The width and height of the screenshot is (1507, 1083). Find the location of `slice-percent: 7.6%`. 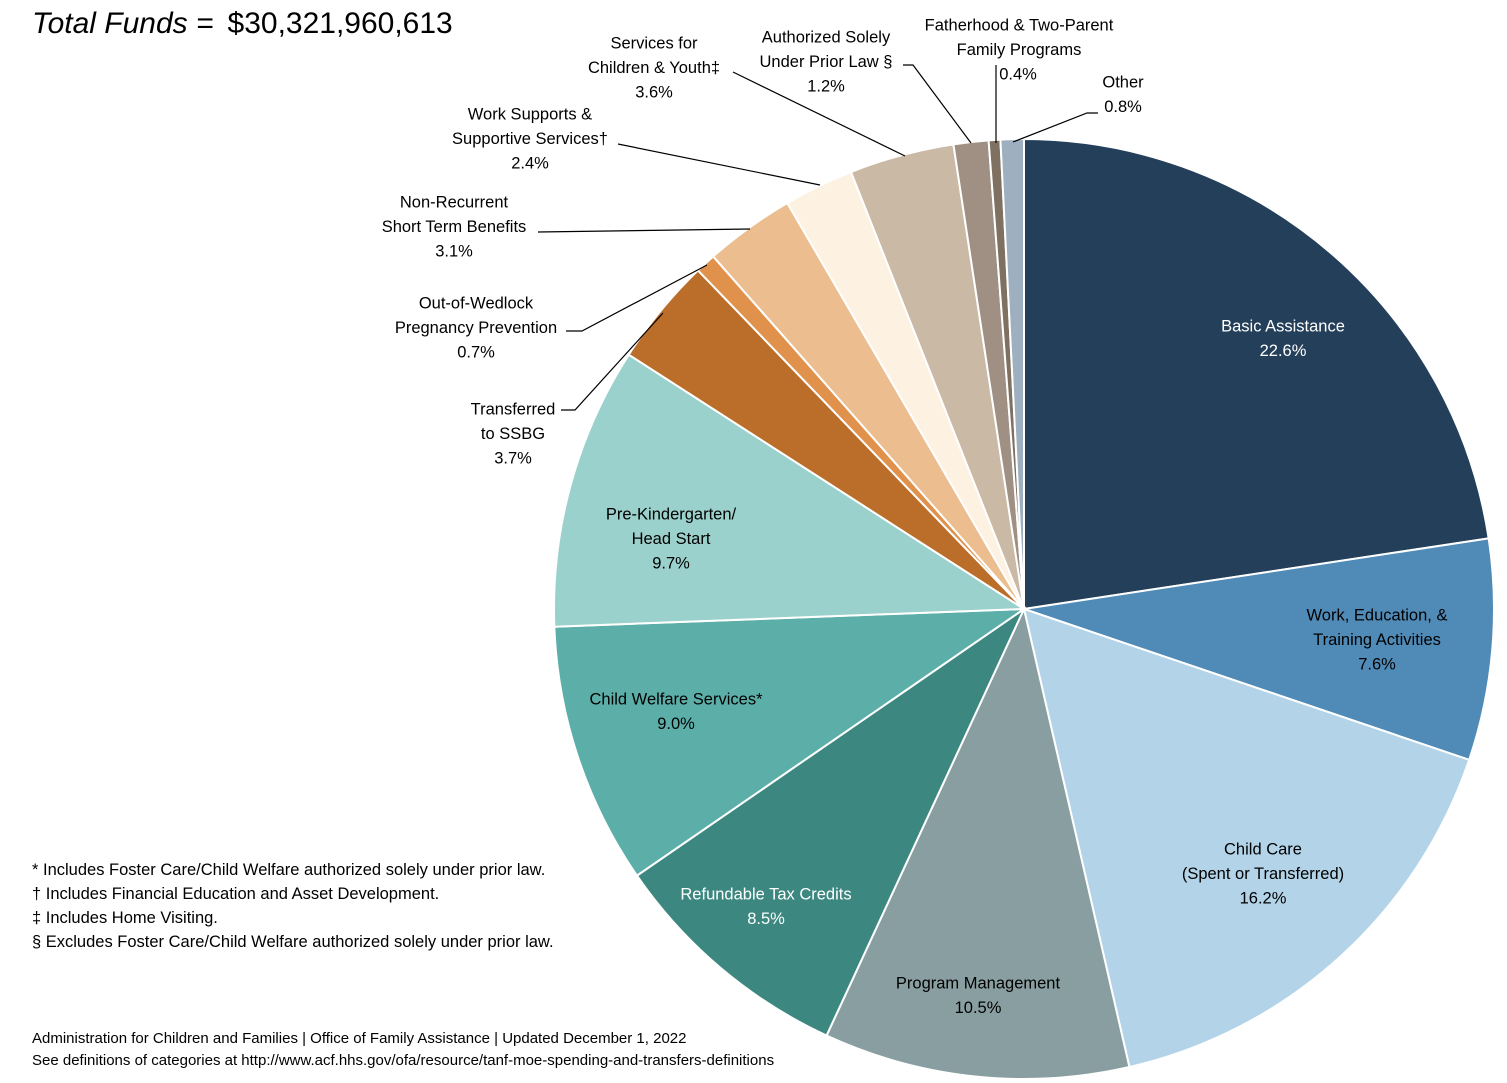

slice-percent: 7.6% is located at coordinates (1377, 664).